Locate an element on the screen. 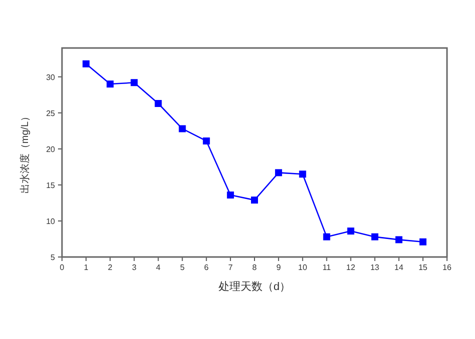 This screenshot has width=475, height=339. y-axis-title: 出水浓度（mg/L） is located at coordinates (25, 152).